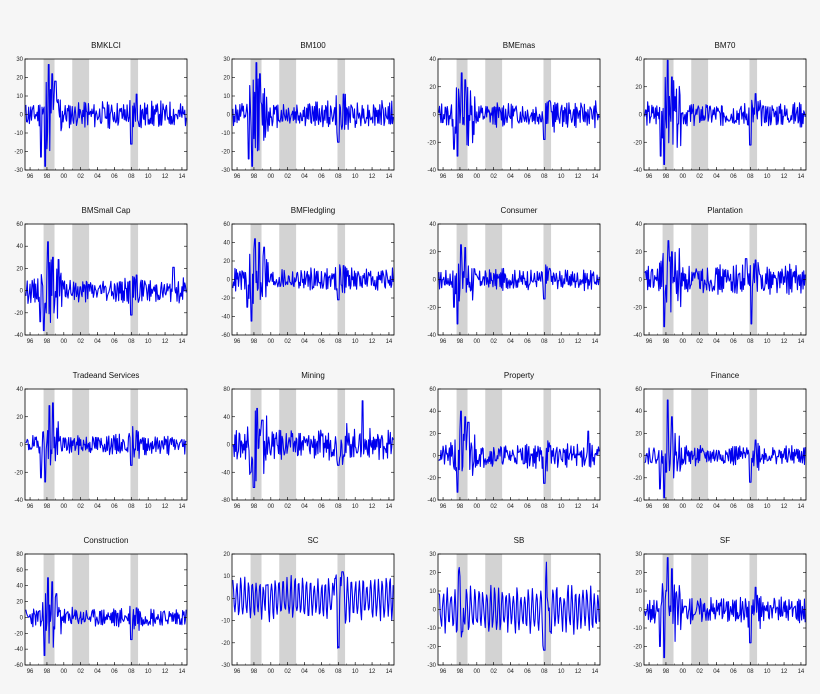 Image resolution: width=820 pixels, height=694 pixels. Describe the element at coordinates (519, 45) in the screenshot. I see `panel-title: BMEmas` at that location.